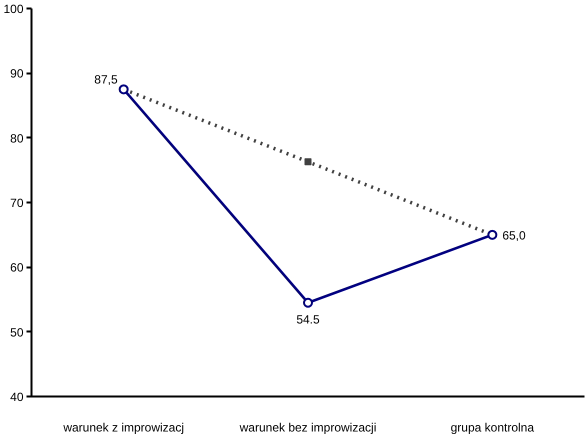 Image resolution: width=585 pixels, height=437 pixels. Describe the element at coordinates (106, 79) in the screenshot. I see `data-label: 87,5` at that location.